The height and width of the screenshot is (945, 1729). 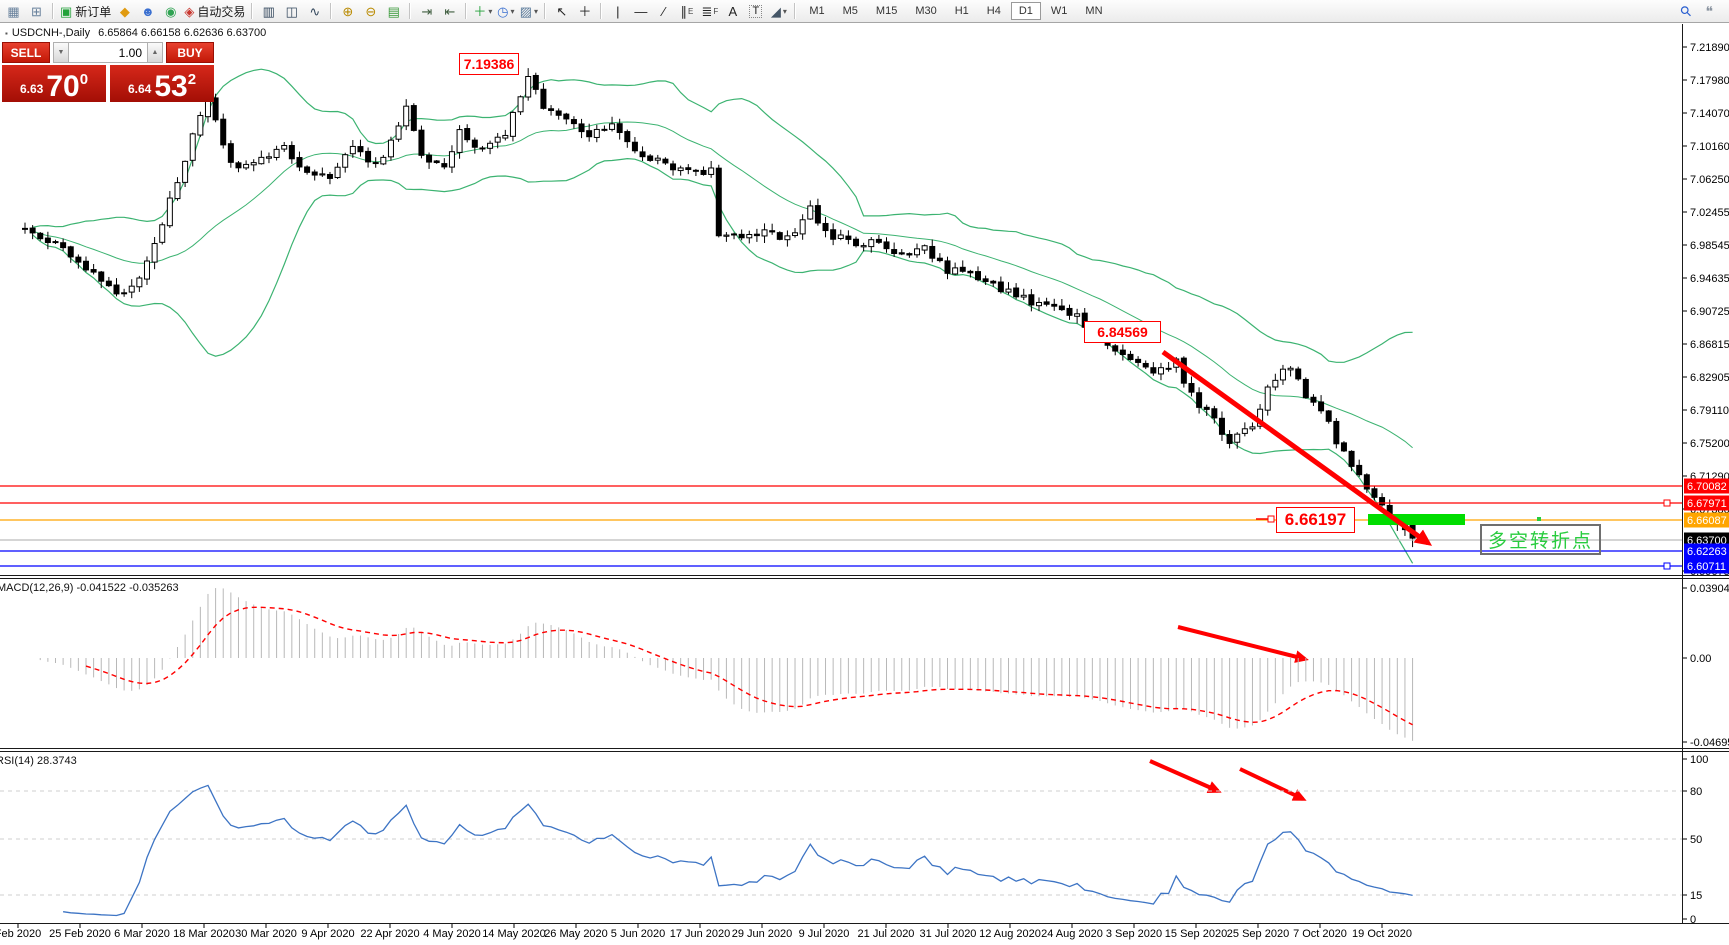 What do you see at coordinates (709, 11) in the screenshot?
I see `fibonacci-icon: ≣ F` at bounding box center [709, 11].